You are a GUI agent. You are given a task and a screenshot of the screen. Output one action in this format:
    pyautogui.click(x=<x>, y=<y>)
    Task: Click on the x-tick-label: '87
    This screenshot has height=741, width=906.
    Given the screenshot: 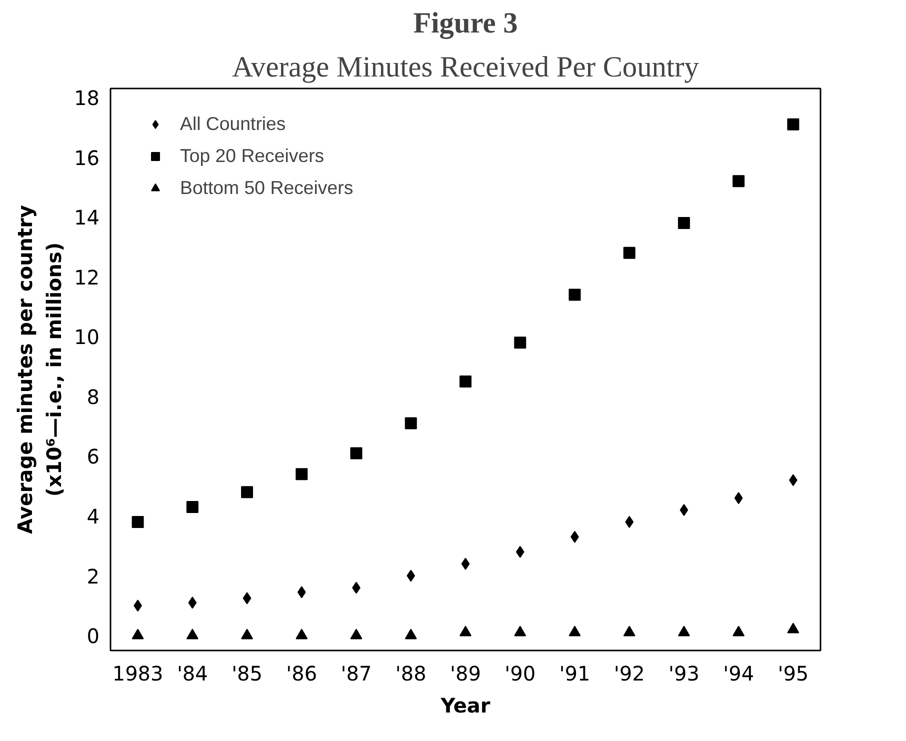 What is the action you would take?
    pyautogui.click(x=356, y=674)
    